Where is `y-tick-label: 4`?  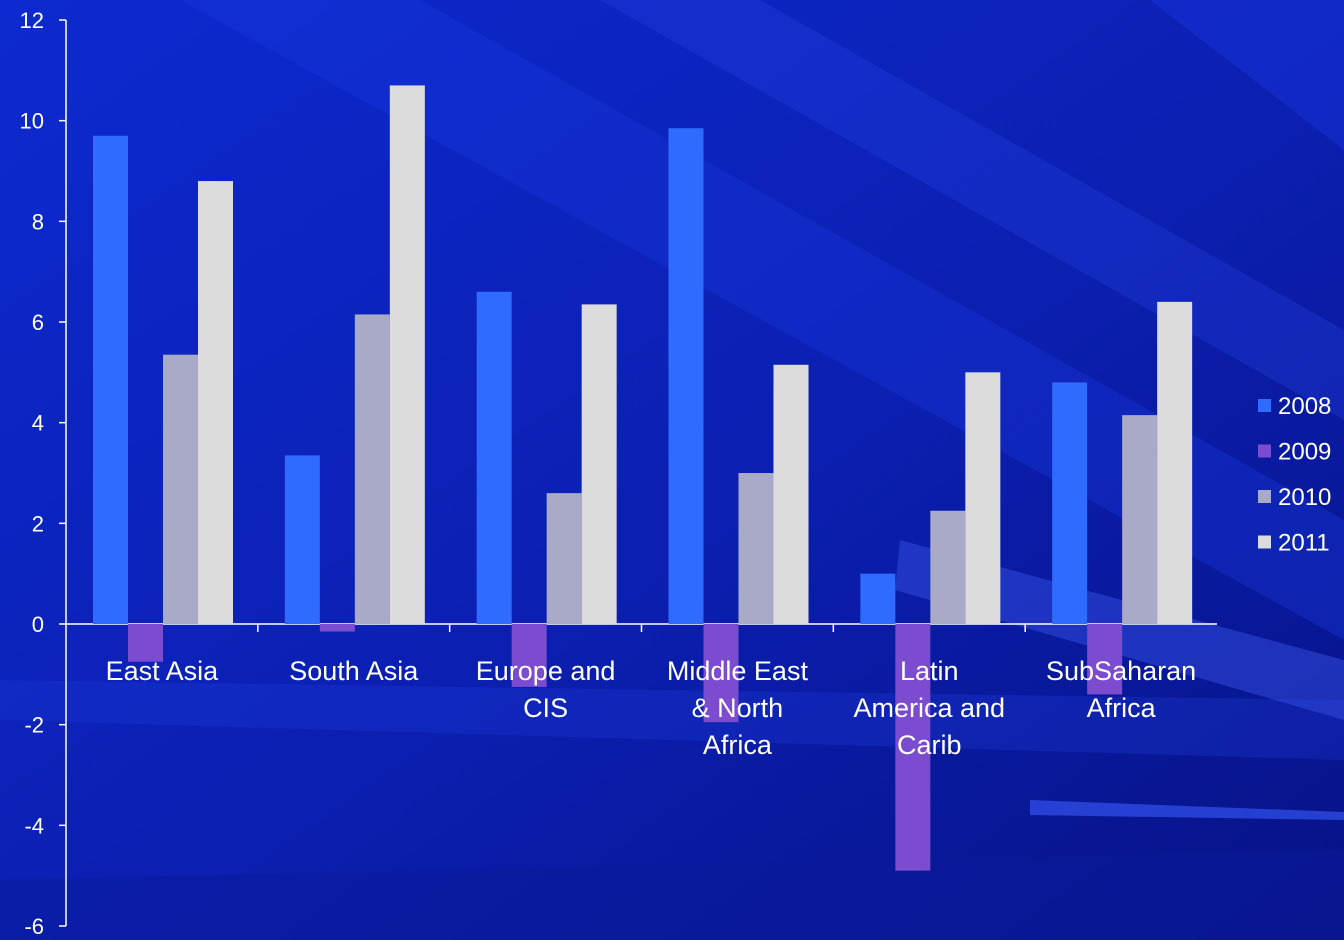
y-tick-label: 4 is located at coordinates (38, 423).